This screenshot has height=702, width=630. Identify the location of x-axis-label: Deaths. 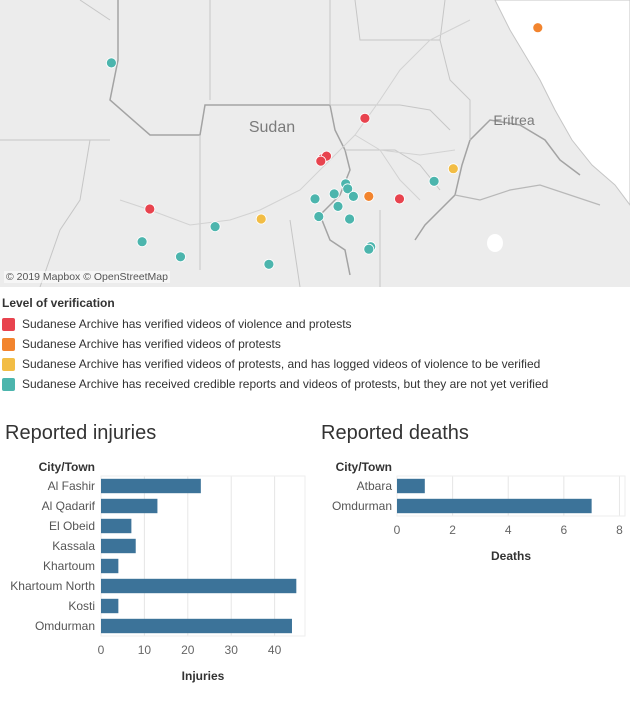
(511, 556).